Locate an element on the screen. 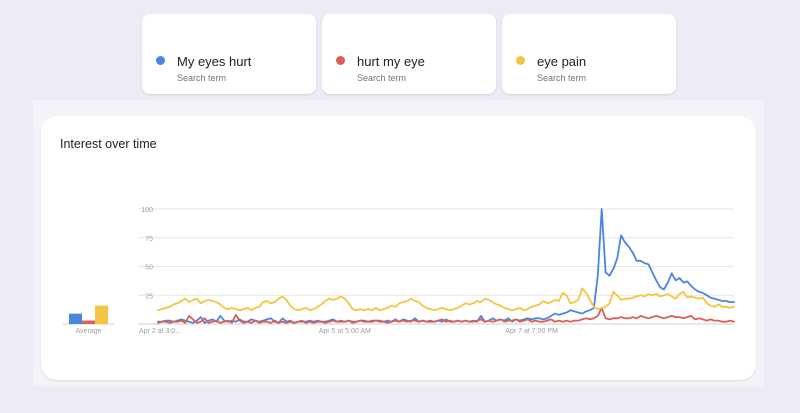  average-label: Average is located at coordinates (89, 331).